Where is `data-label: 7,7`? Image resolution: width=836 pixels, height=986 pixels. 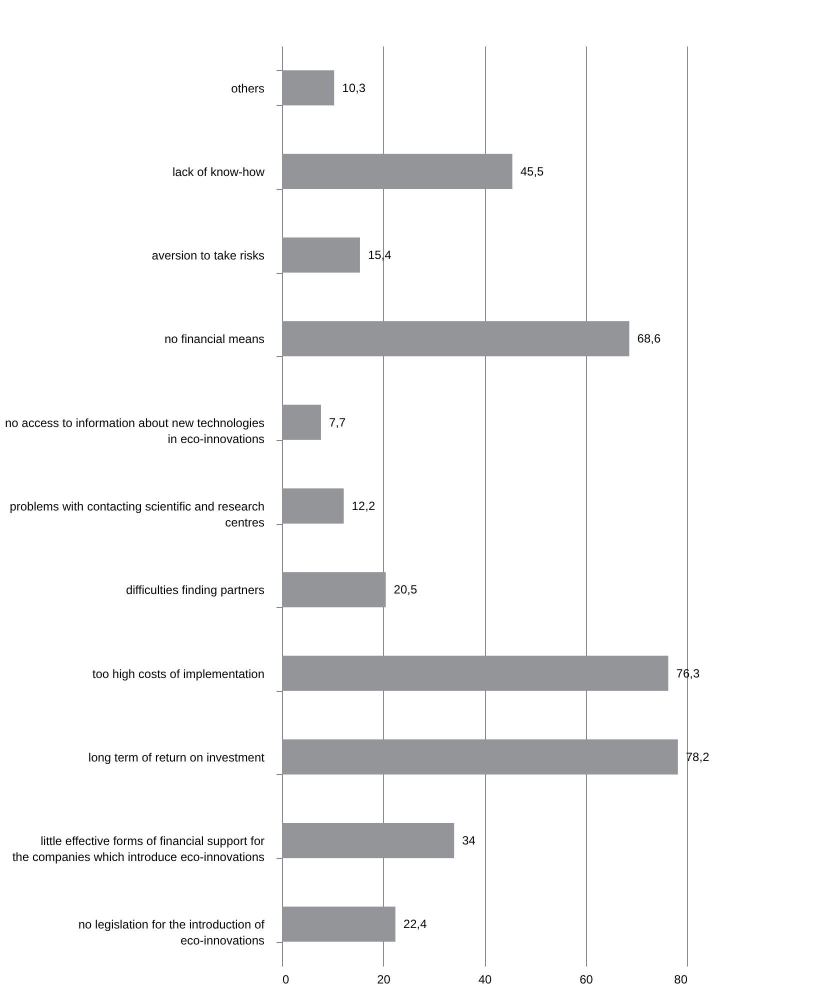 data-label: 7,7 is located at coordinates (337, 422).